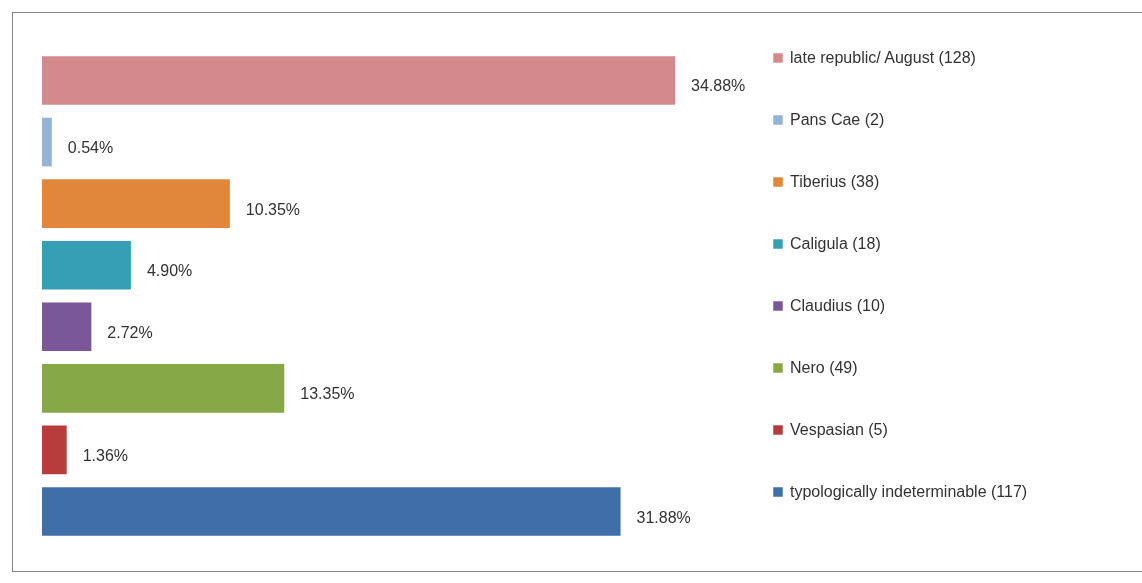 Image resolution: width=1142 pixels, height=583 pixels. I want to click on y-tick-label: typologically indeterminable (117), so click(909, 491).